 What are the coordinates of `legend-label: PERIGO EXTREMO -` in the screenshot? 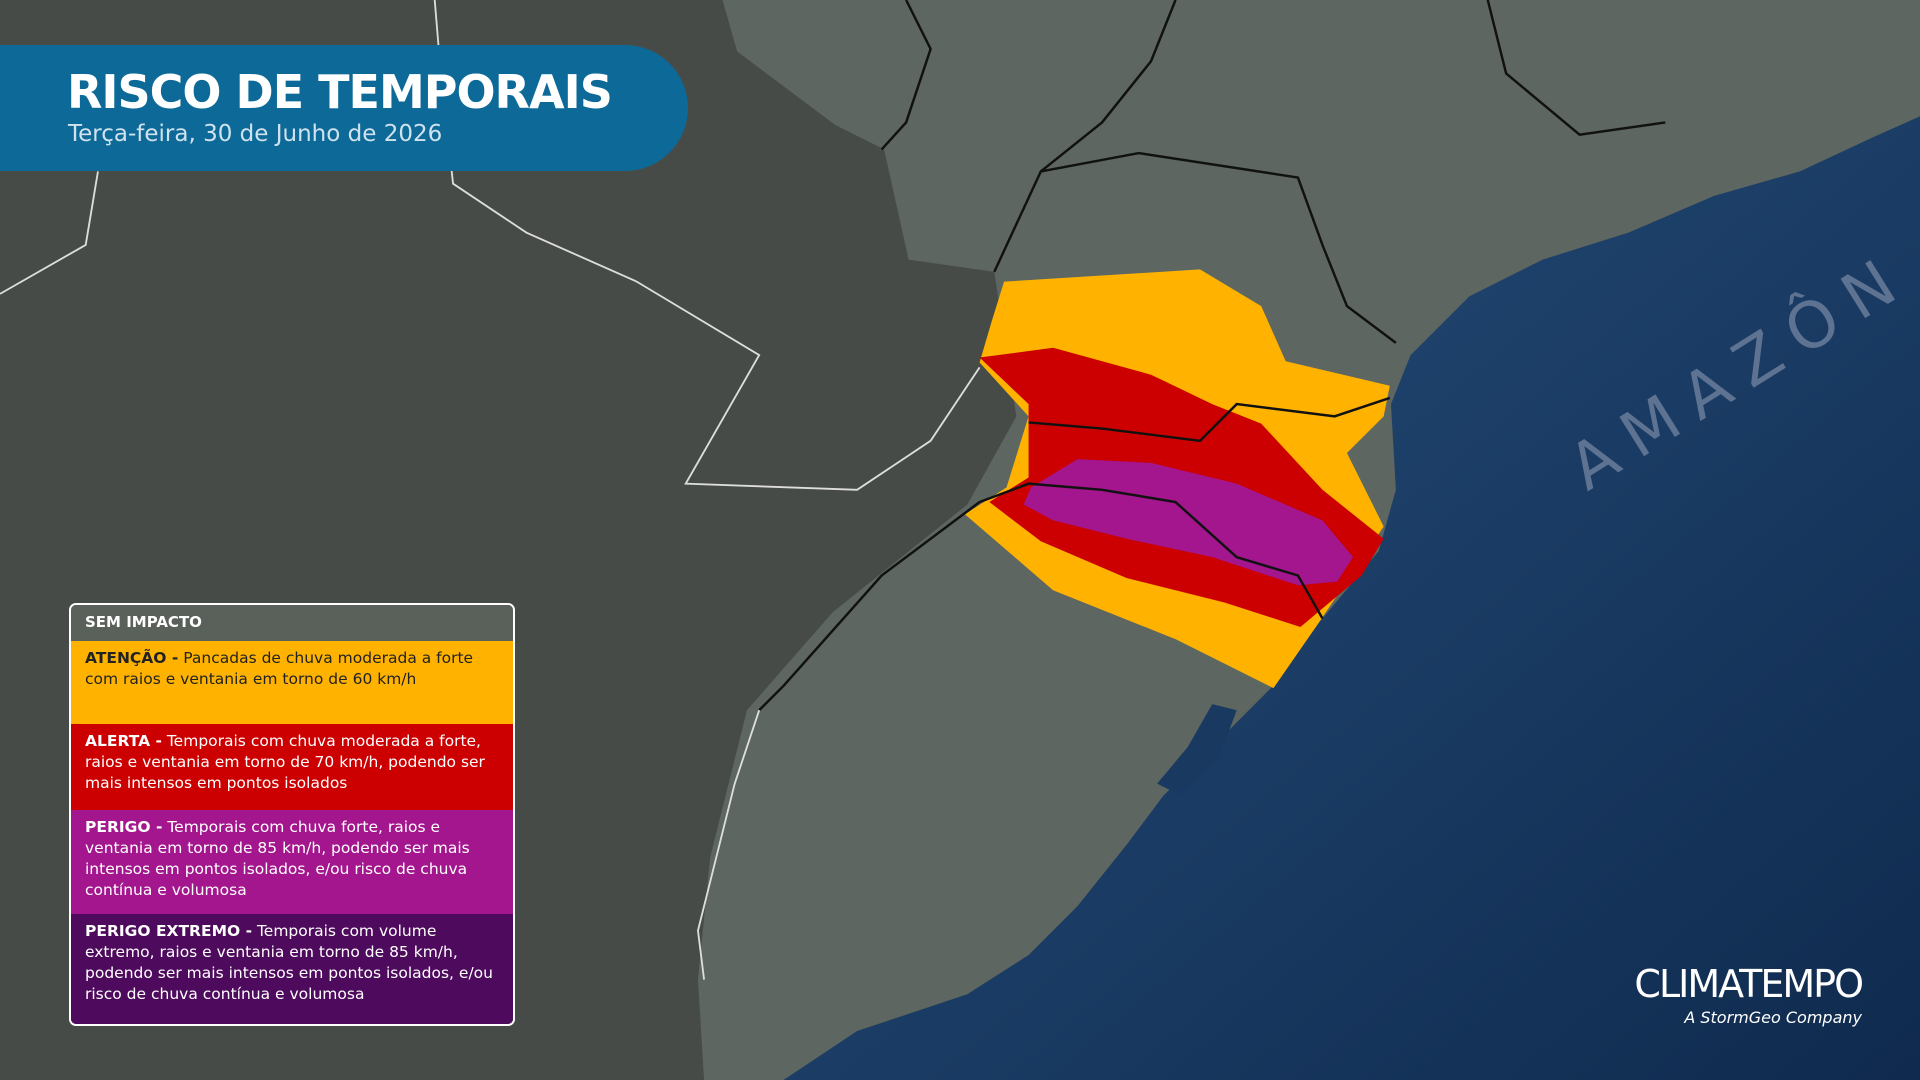 It's located at (169, 931).